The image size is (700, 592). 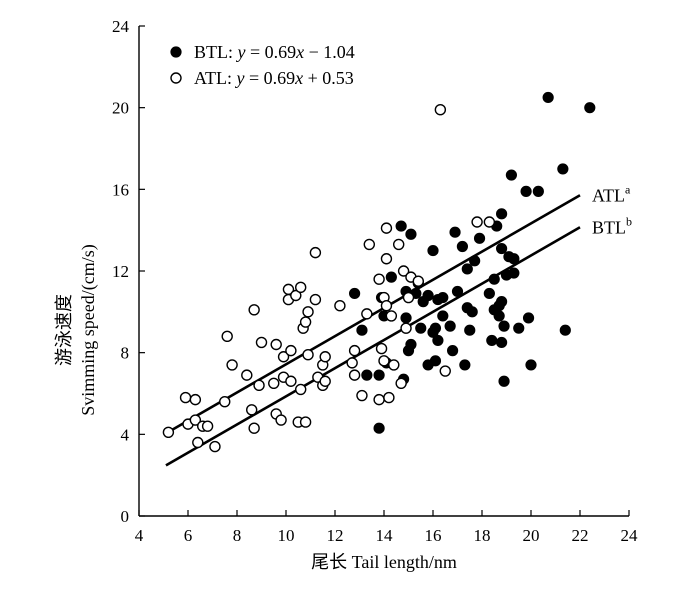 What do you see at coordinates (188, 535) in the screenshot?
I see `x-tick-label: 6` at bounding box center [188, 535].